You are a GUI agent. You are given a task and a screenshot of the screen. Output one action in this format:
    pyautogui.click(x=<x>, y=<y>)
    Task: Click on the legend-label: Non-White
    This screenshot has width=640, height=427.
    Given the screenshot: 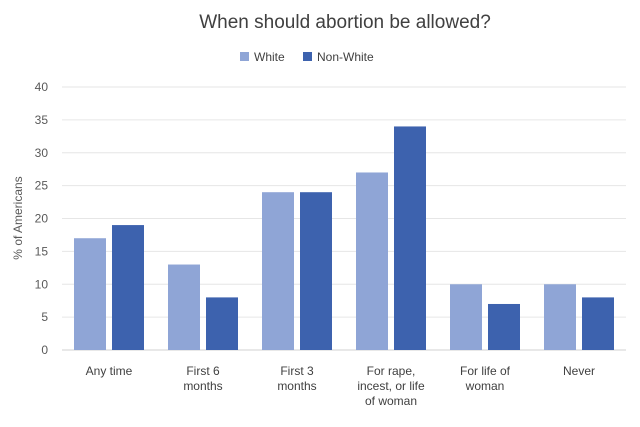 What is the action you would take?
    pyautogui.click(x=345, y=57)
    